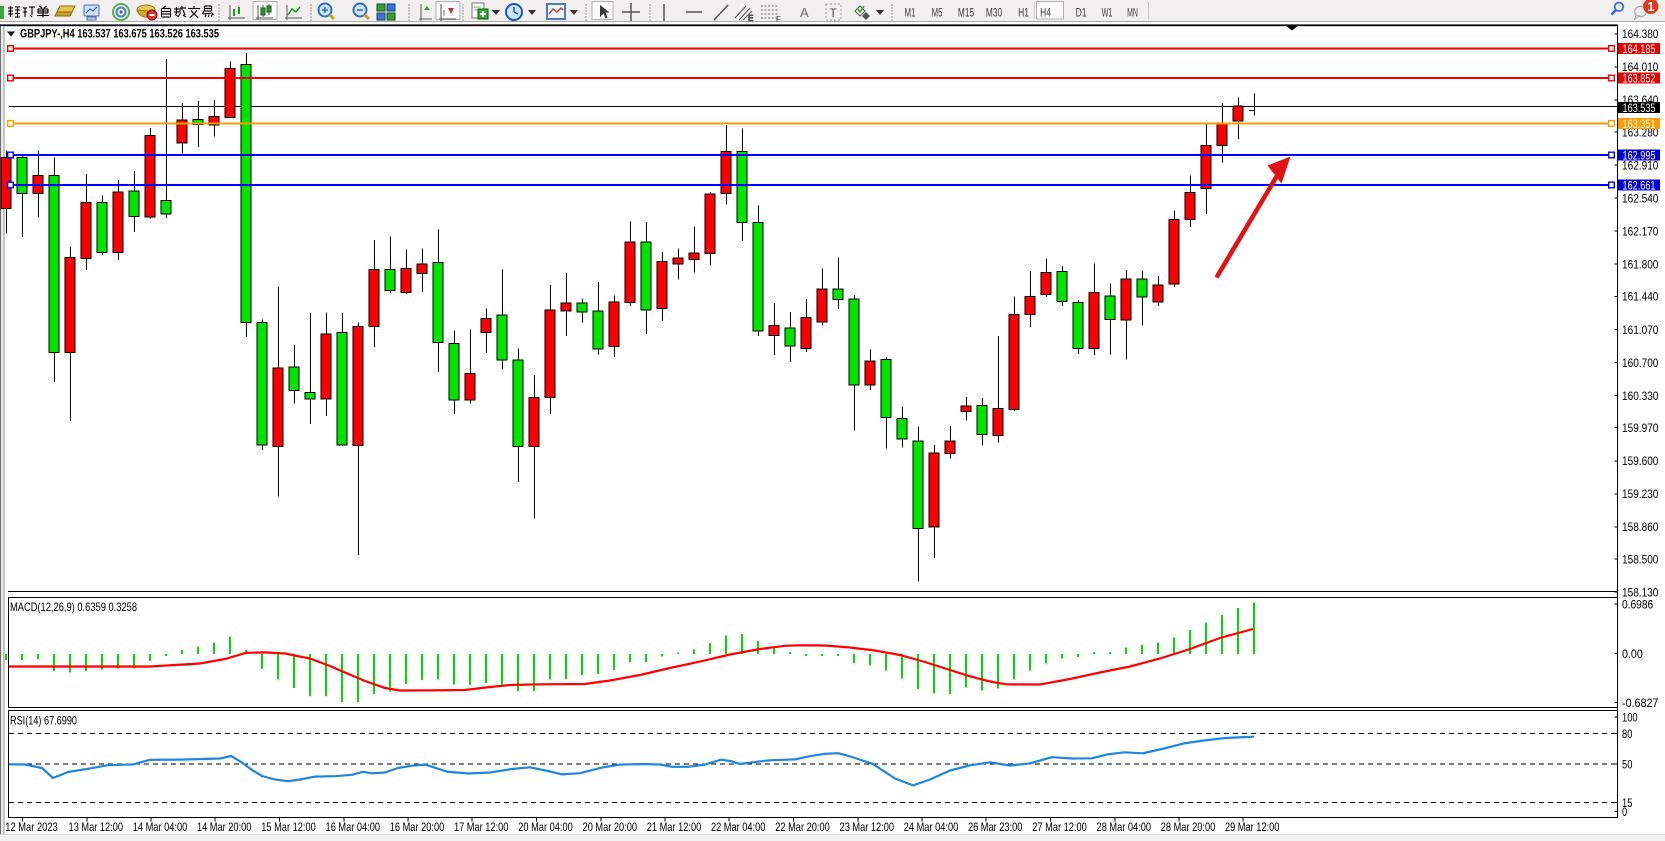 This screenshot has width=1665, height=841. What do you see at coordinates (834, 13) in the screenshot?
I see `svg-text: T` at bounding box center [834, 13].